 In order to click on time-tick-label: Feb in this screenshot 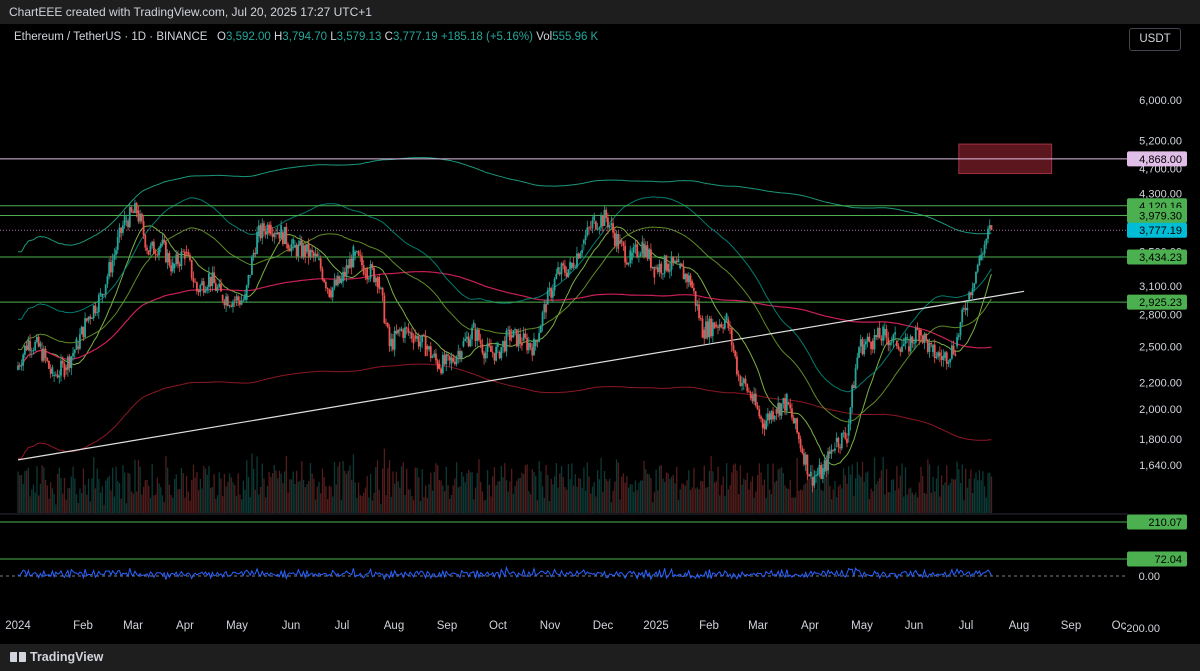, I will do `click(709, 626)`.